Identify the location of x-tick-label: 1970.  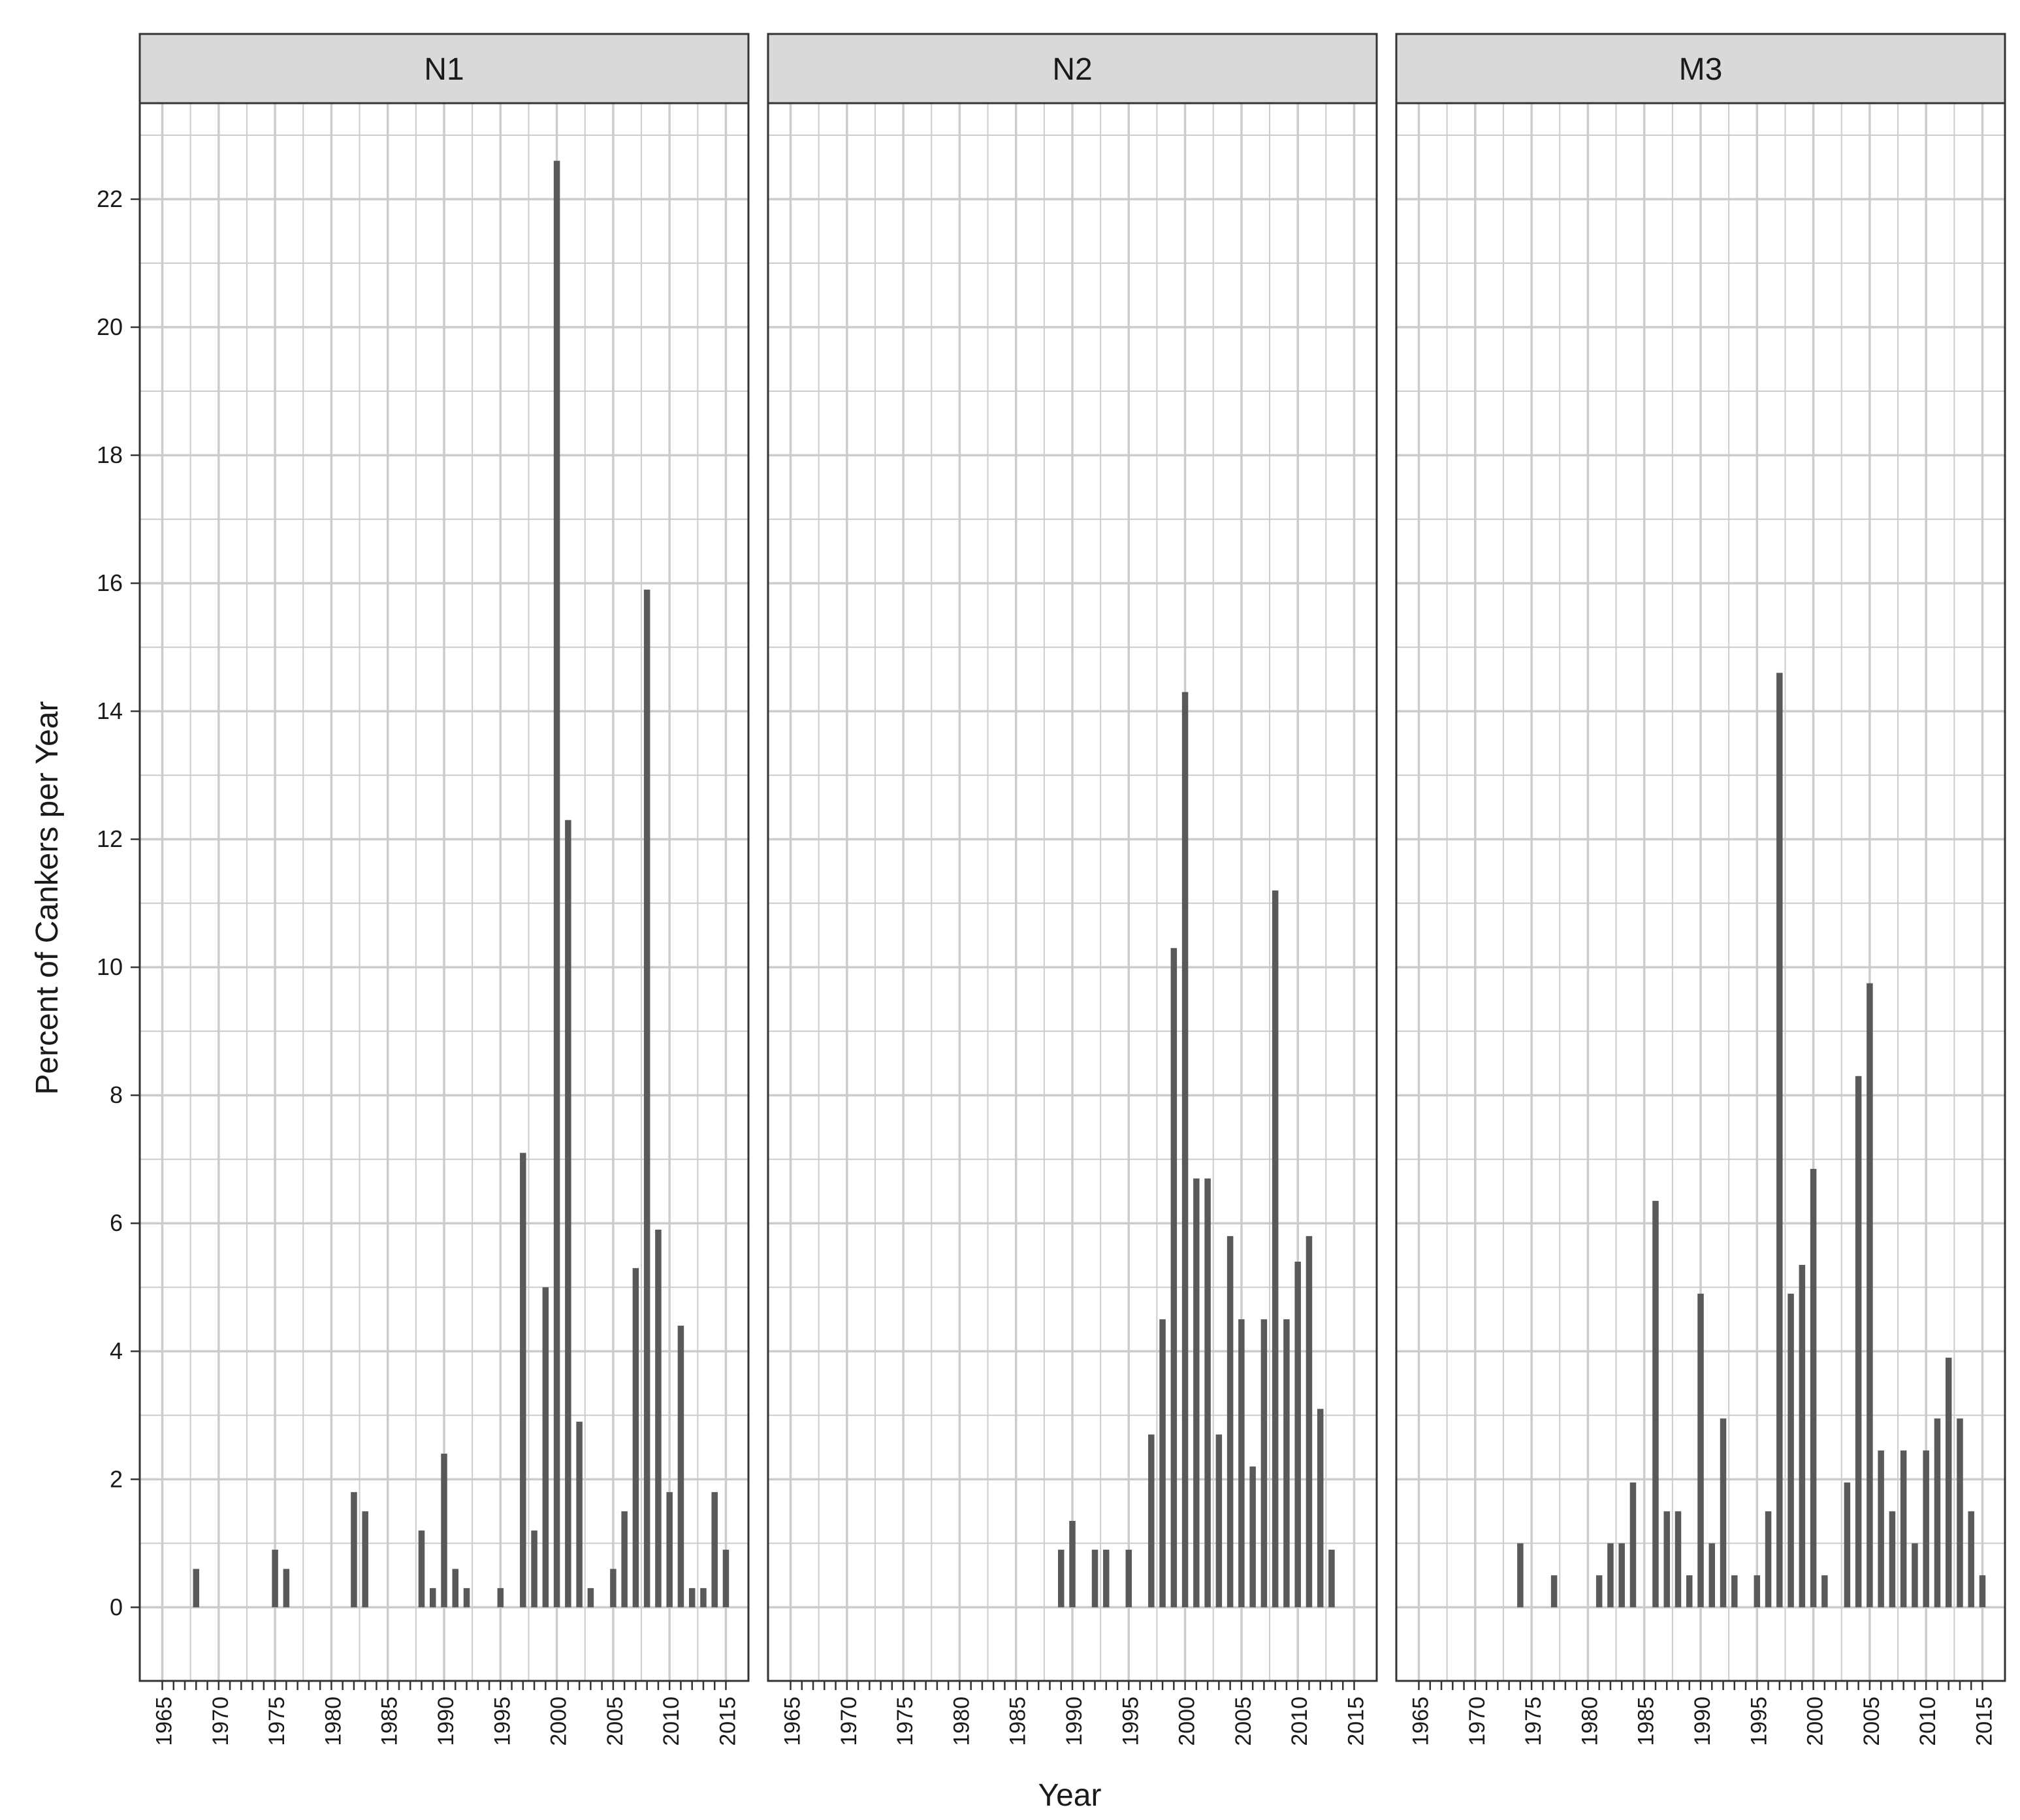
(220, 1722).